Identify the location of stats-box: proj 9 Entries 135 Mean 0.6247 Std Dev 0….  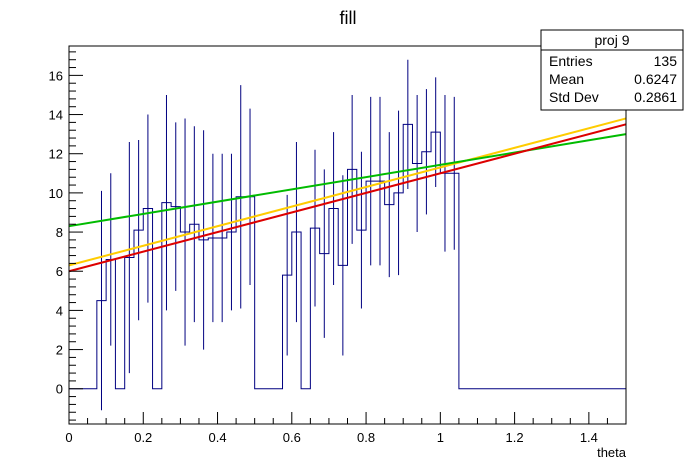
(612, 70).